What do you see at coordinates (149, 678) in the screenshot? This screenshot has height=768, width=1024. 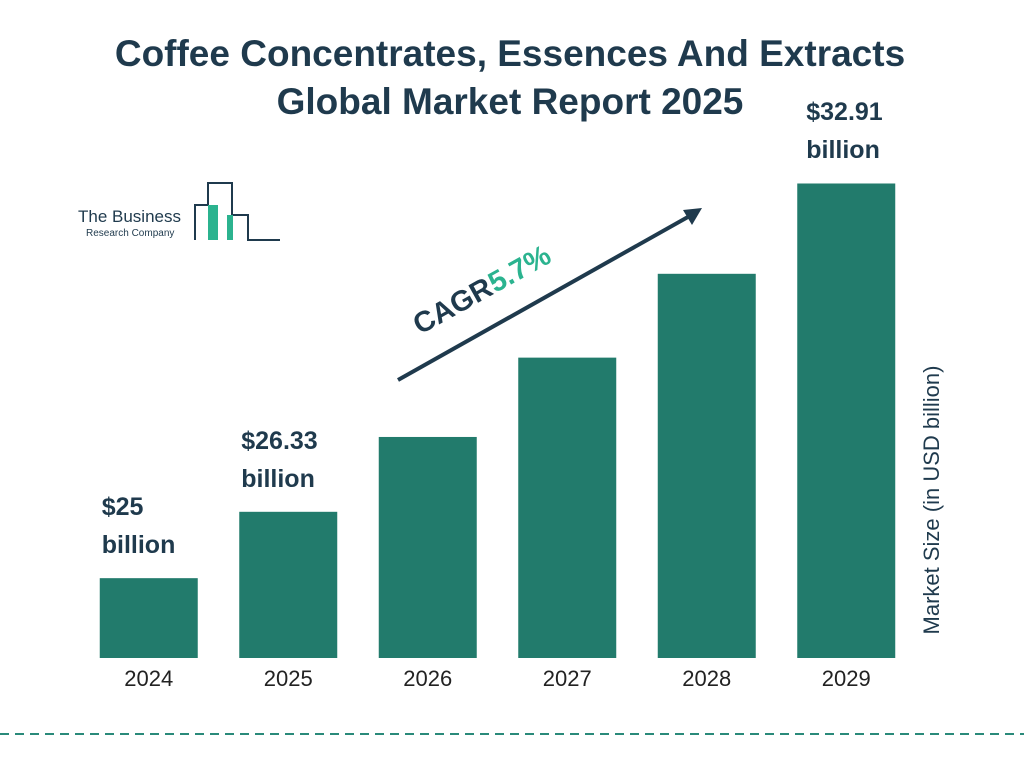 I see `x-tick-label: 2024` at bounding box center [149, 678].